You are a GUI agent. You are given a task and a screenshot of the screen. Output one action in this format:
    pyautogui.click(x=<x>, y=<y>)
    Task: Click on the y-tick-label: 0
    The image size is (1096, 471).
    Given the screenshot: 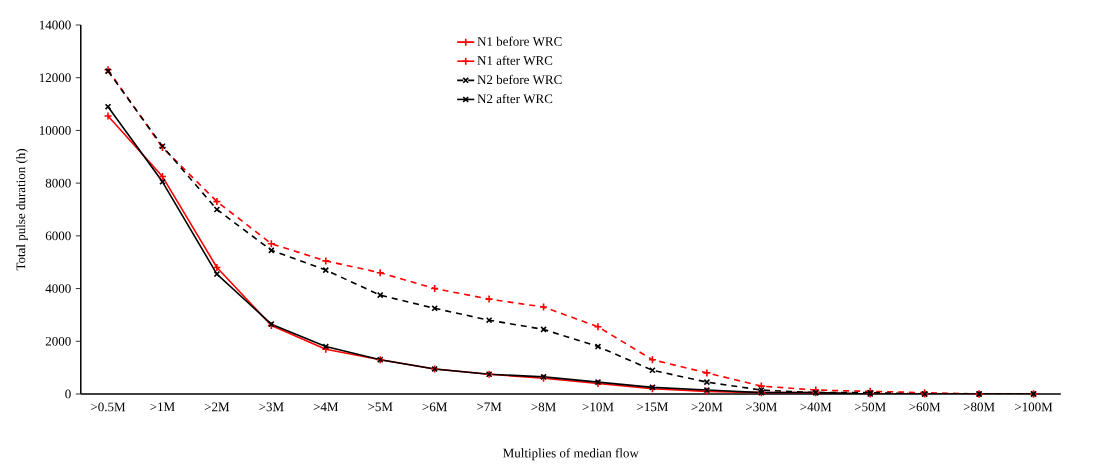 What is the action you would take?
    pyautogui.click(x=68, y=394)
    